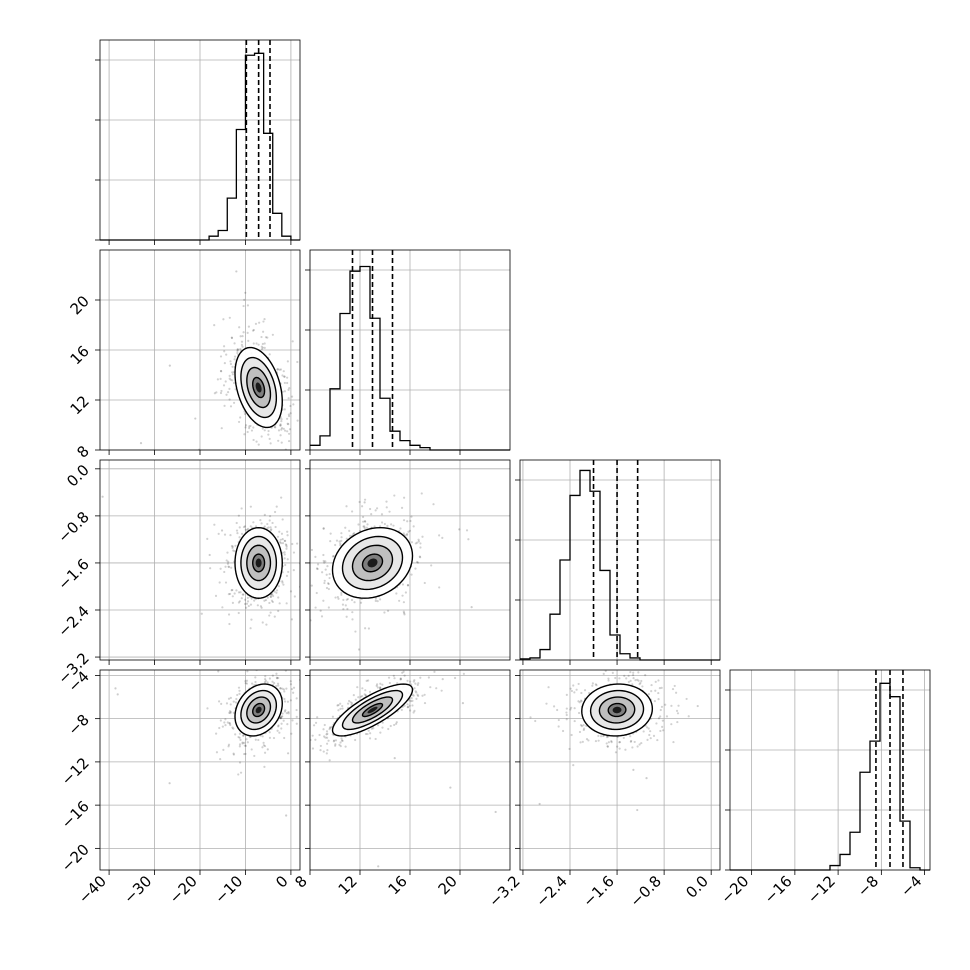  Describe the element at coordinates (184, 357) in the screenshot. I see `joint-panel-1-0: 8 12 16 20` at that location.